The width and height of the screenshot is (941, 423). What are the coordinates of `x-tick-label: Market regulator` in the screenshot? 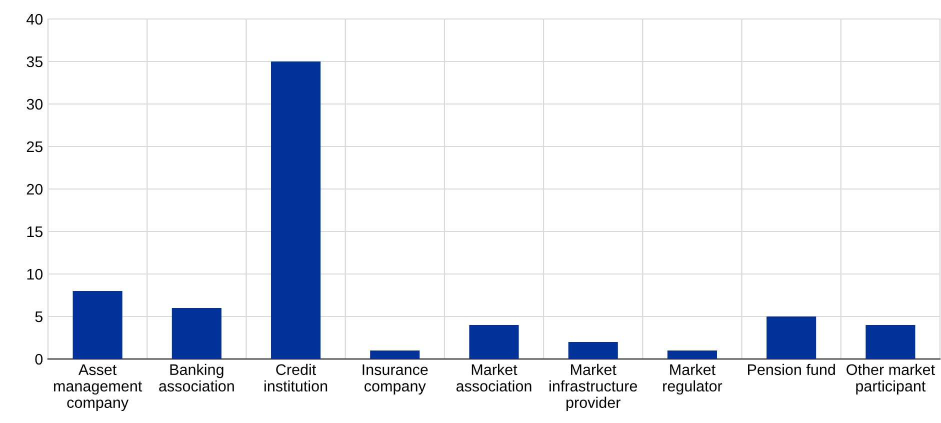 It's located at (692, 379).